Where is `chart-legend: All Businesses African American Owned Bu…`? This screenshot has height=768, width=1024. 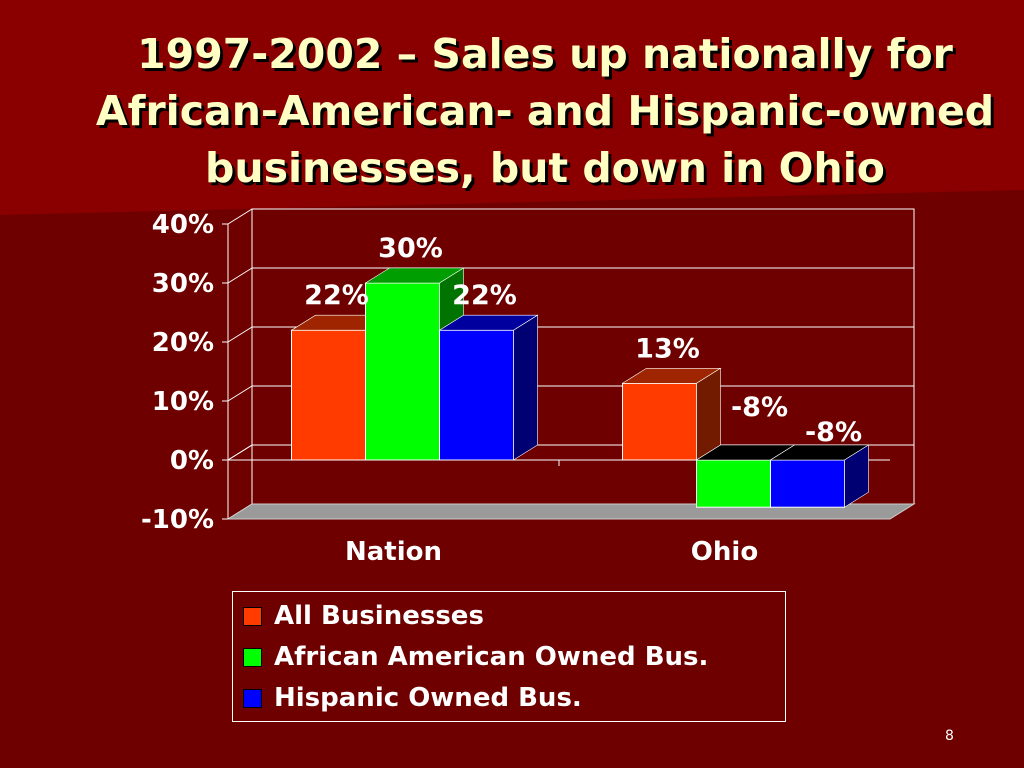 chart-legend: All Businesses African American Owned Bu… is located at coordinates (509, 656).